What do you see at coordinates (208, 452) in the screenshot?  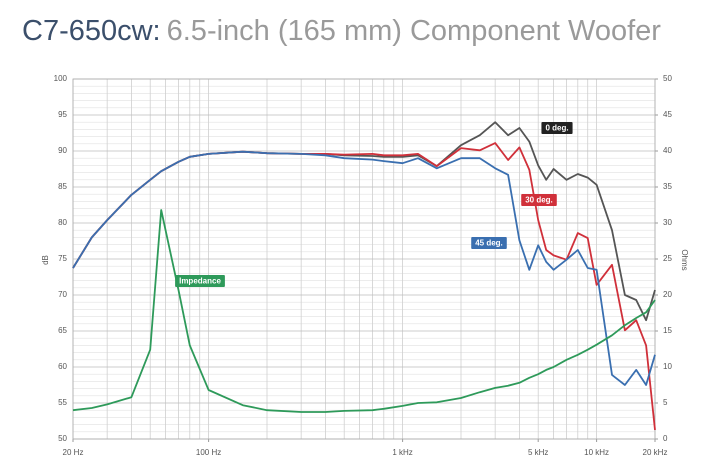 I see `x-tick-label: 100 Hz` at bounding box center [208, 452].